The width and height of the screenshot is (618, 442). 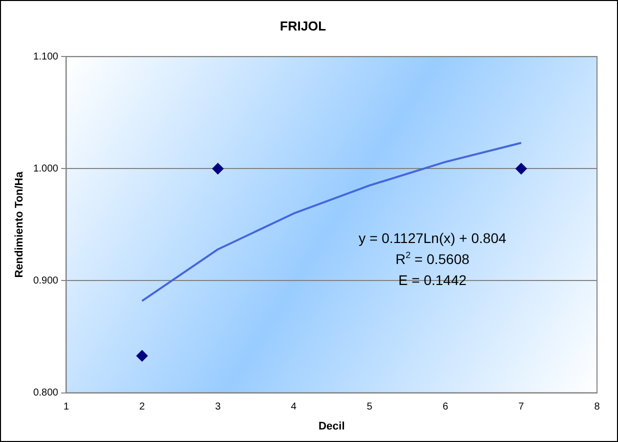 What do you see at coordinates (369, 407) in the screenshot?
I see `x-tick-label: 5` at bounding box center [369, 407].